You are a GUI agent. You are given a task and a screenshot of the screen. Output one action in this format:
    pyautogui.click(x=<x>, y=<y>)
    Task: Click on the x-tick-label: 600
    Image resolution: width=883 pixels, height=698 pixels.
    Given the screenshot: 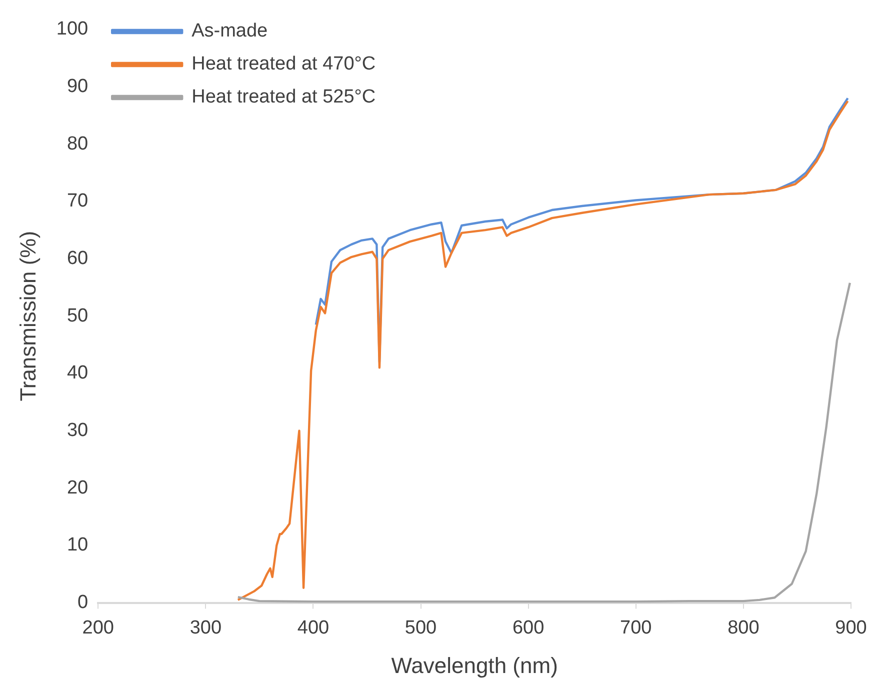 What is the action you would take?
    pyautogui.click(x=528, y=627)
    